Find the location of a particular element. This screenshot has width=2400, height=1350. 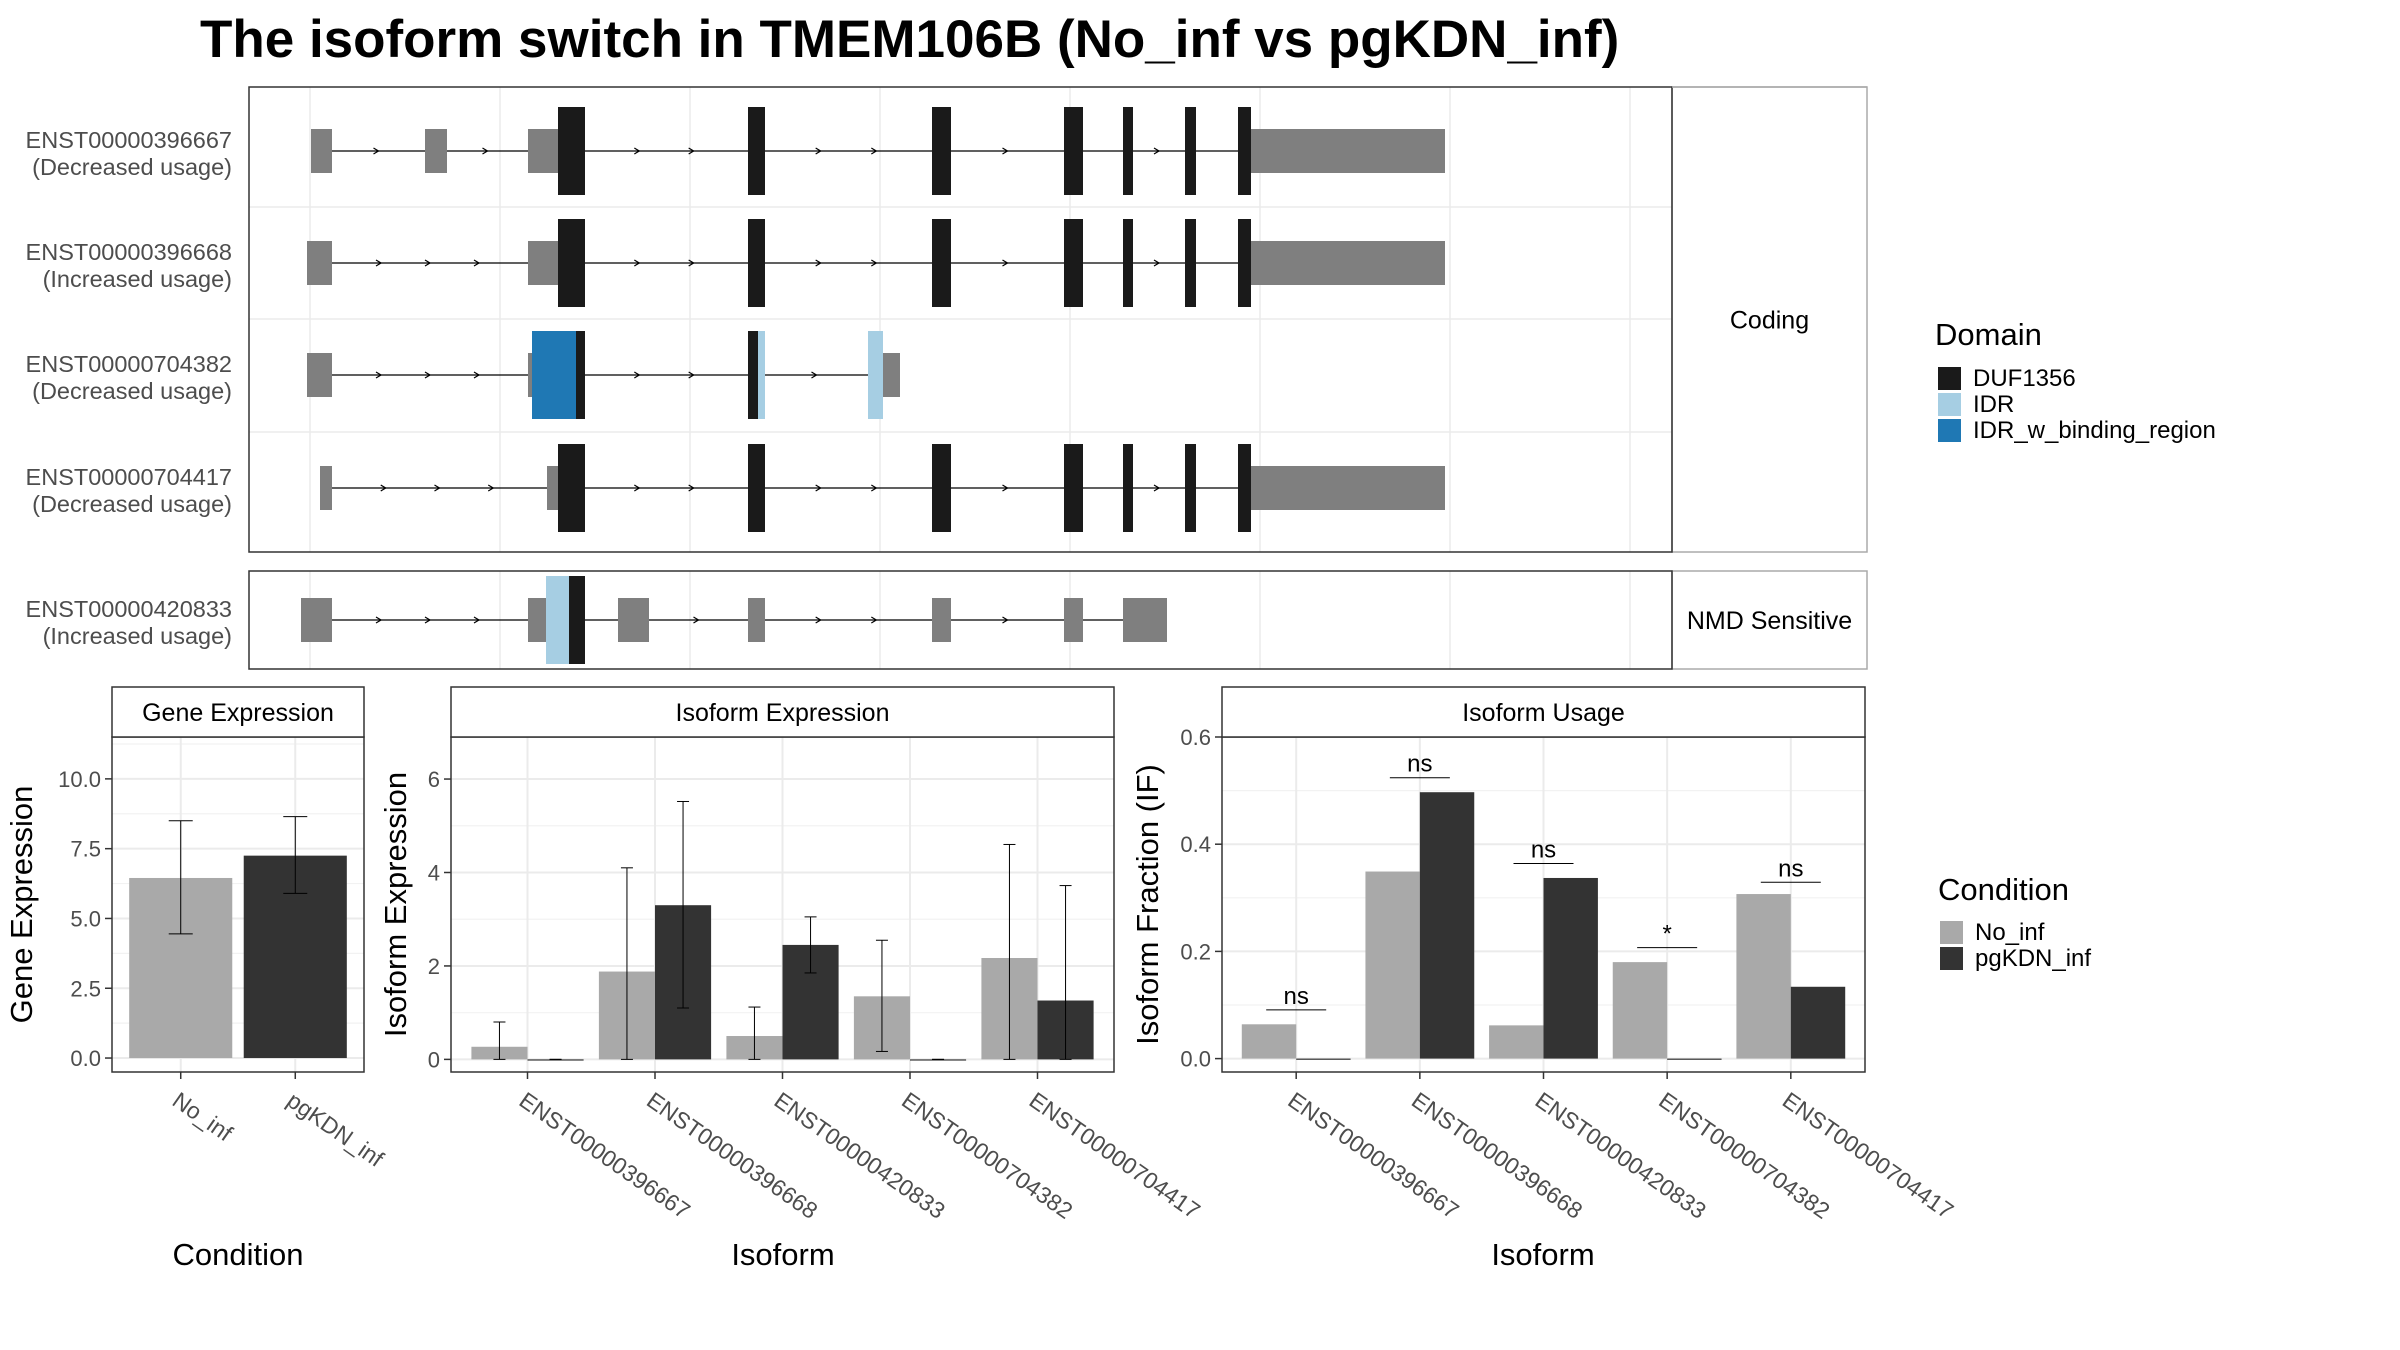

y-tick-label: 2.5 is located at coordinates (85, 988).